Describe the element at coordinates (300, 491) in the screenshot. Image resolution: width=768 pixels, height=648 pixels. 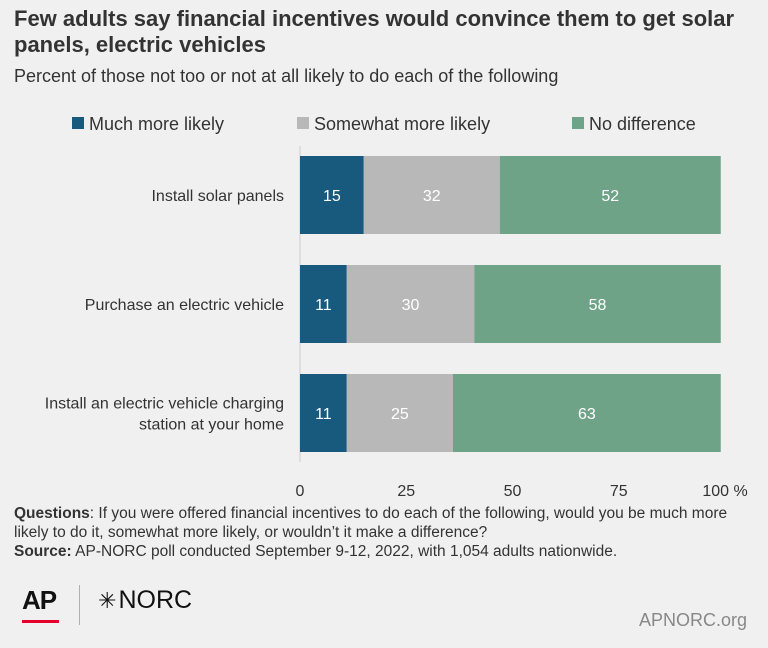
I see `x-tick-label-0: 0` at that location.